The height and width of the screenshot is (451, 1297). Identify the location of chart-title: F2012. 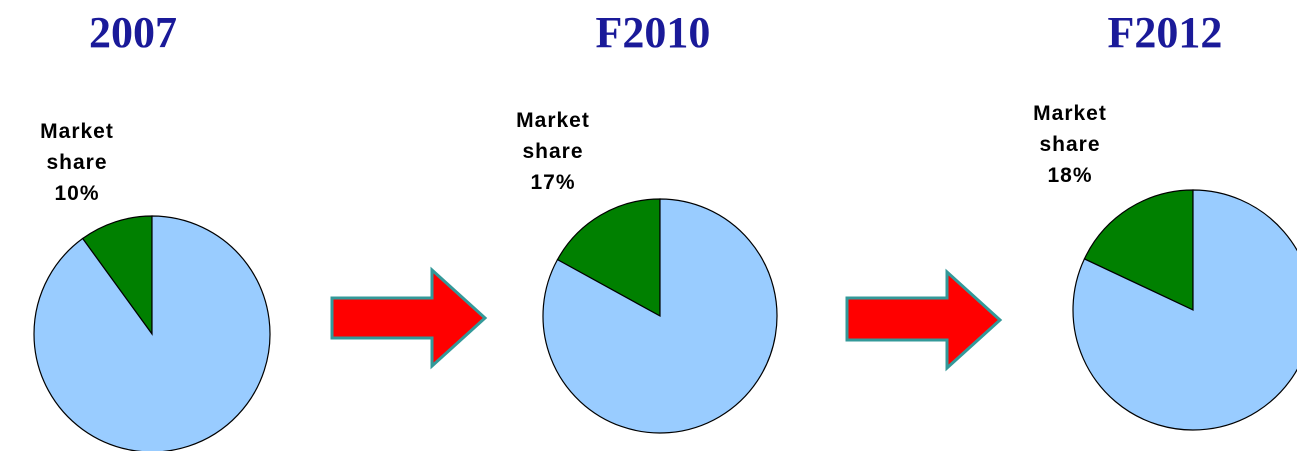
(1165, 32).